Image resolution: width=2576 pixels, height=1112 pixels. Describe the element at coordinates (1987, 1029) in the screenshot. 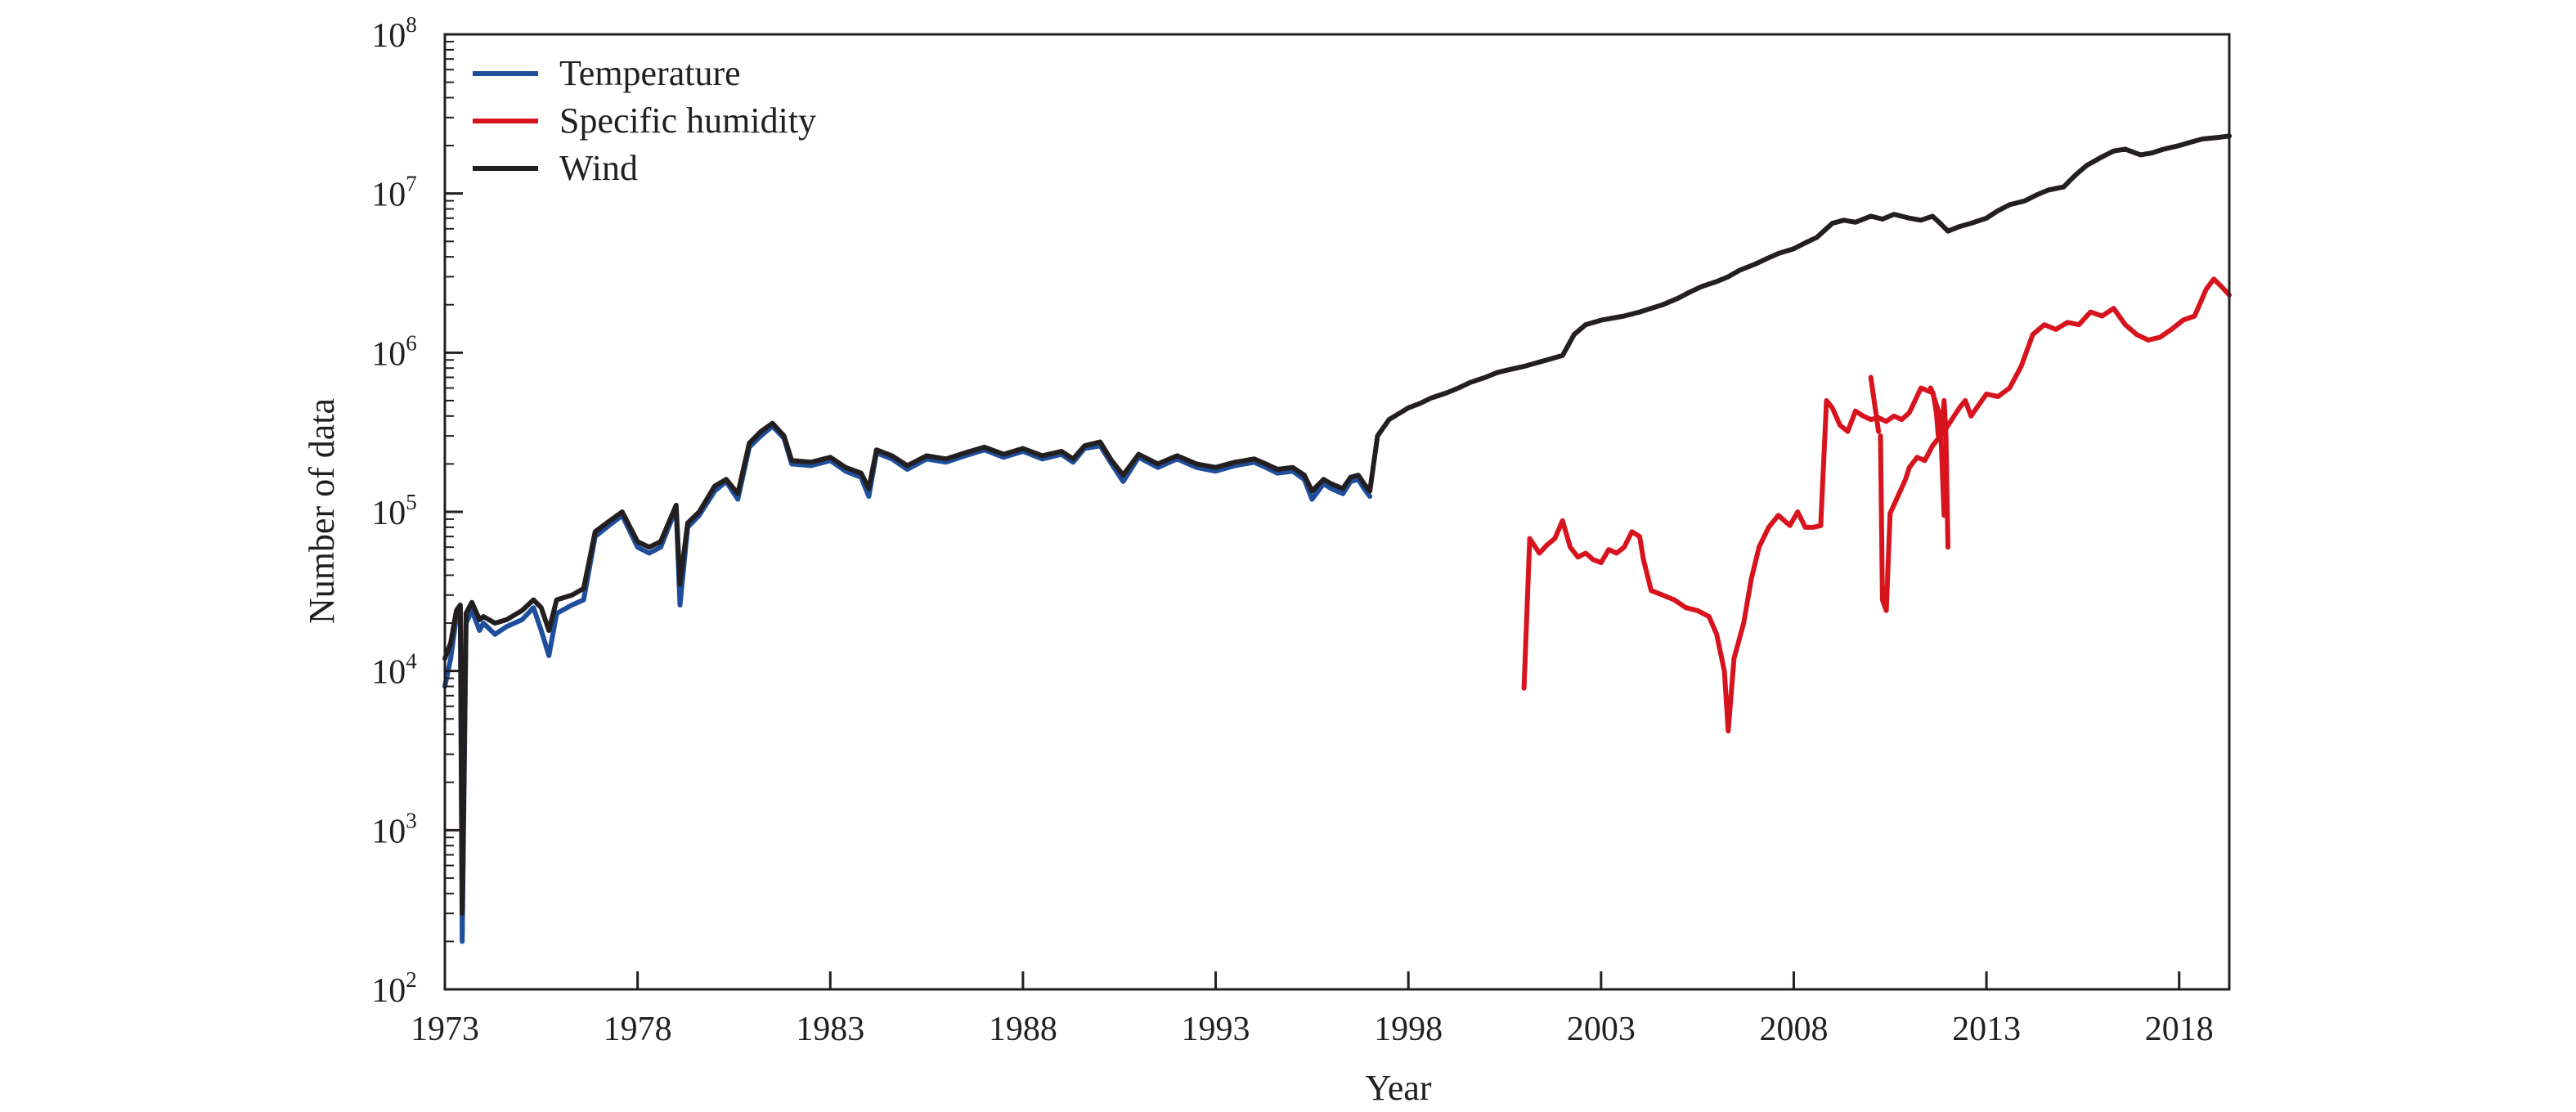

I see `x-tick-label: 2013` at that location.